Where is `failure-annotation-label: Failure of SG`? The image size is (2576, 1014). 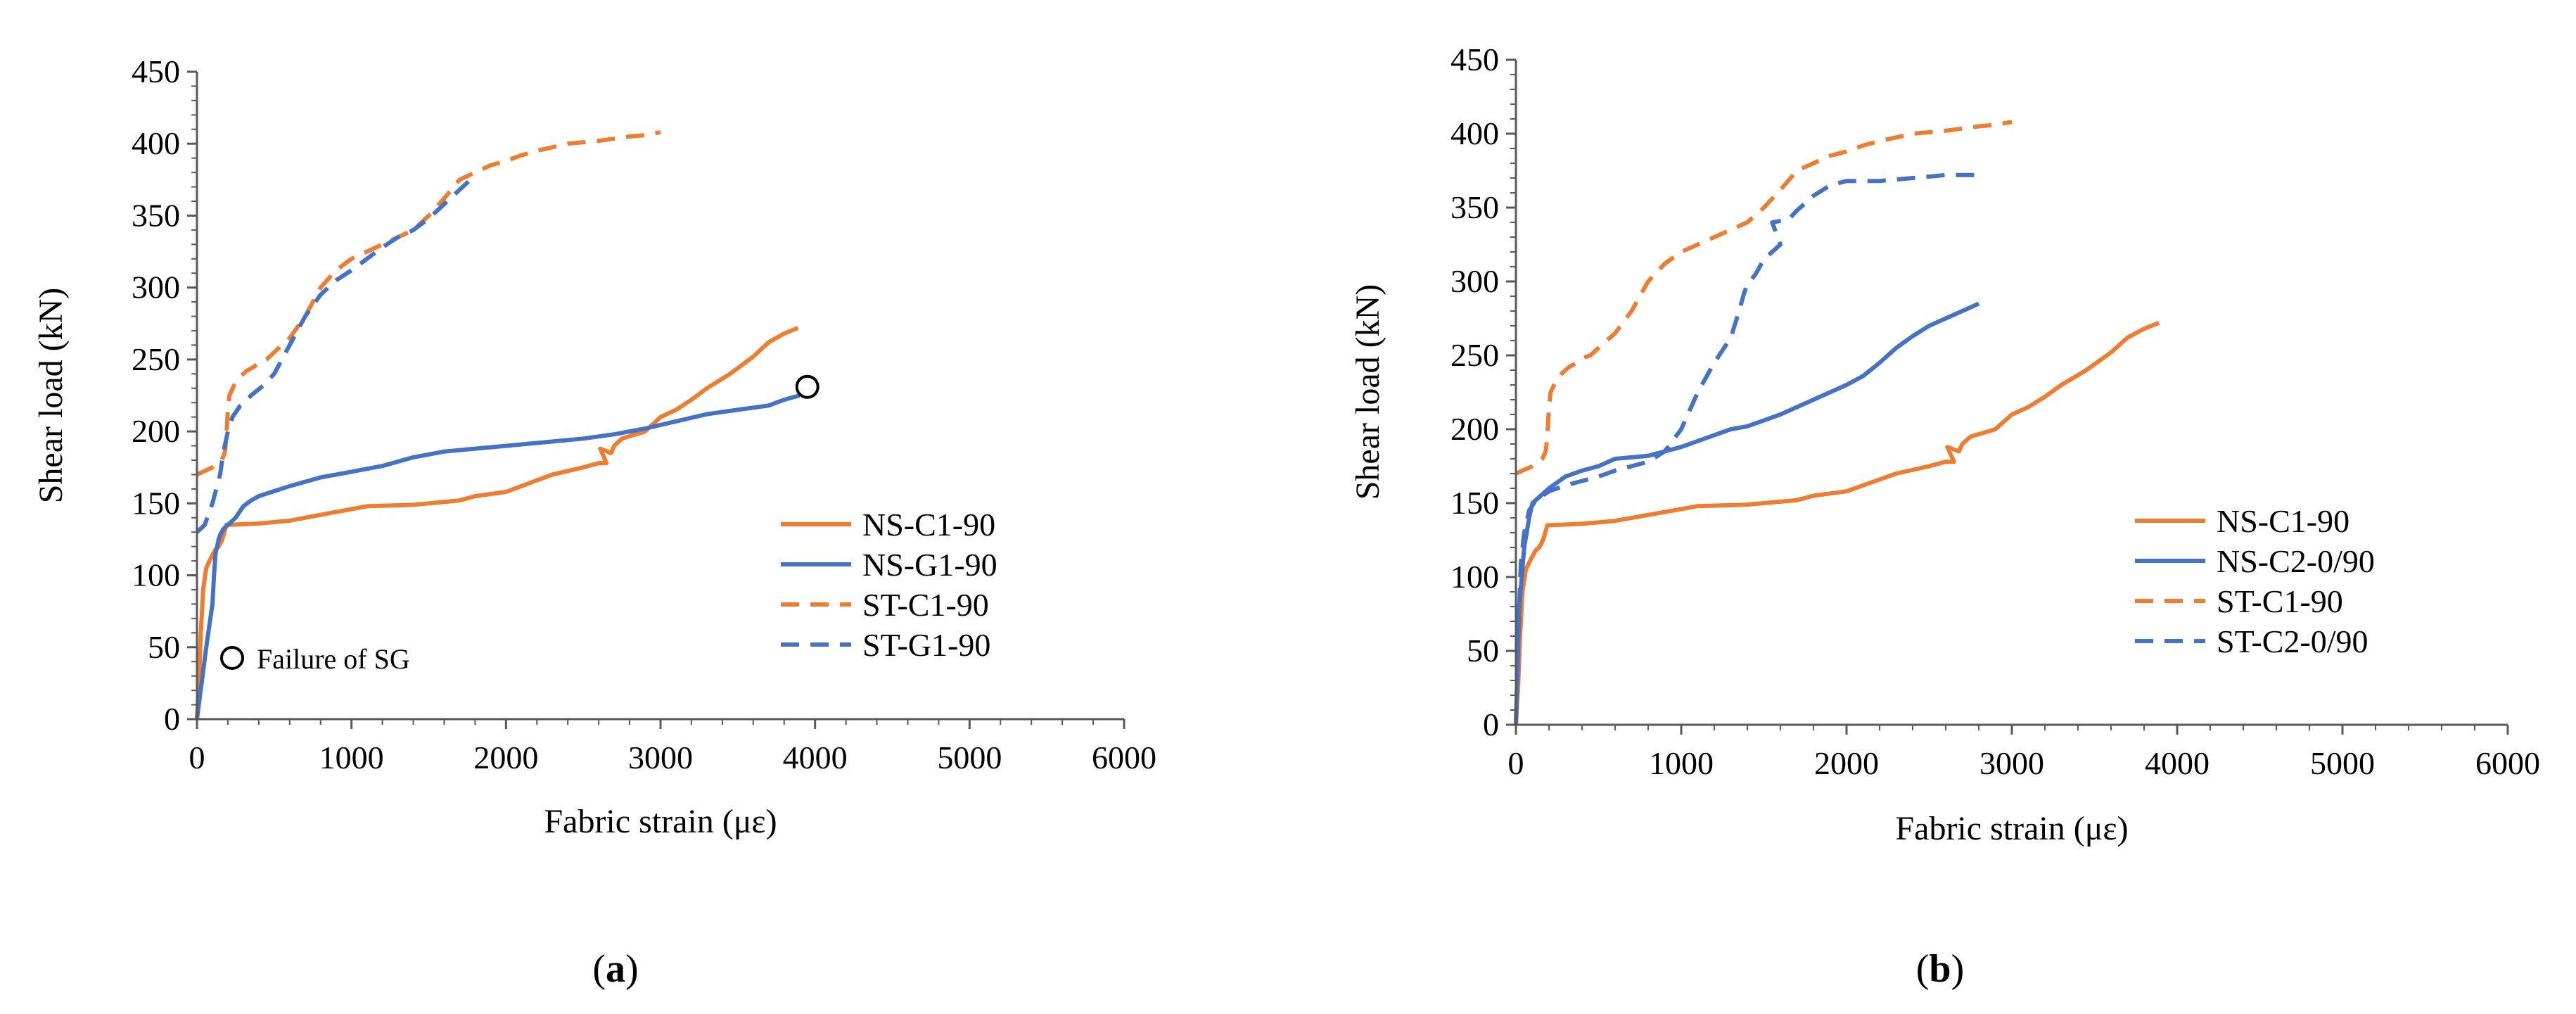 failure-annotation-label: Failure of SG is located at coordinates (333, 659).